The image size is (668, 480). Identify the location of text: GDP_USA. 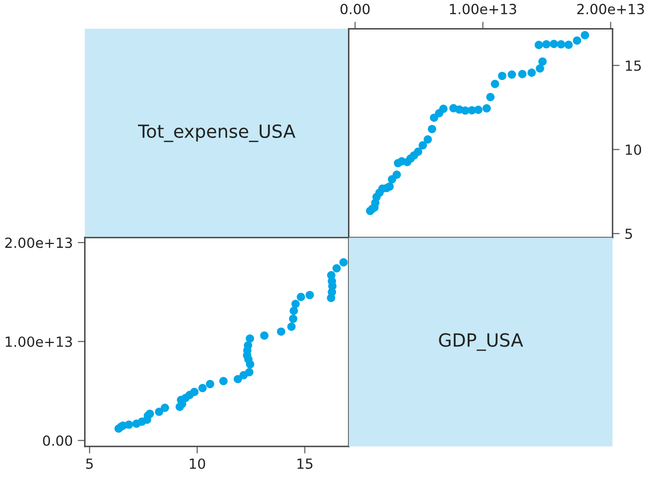
(481, 342).